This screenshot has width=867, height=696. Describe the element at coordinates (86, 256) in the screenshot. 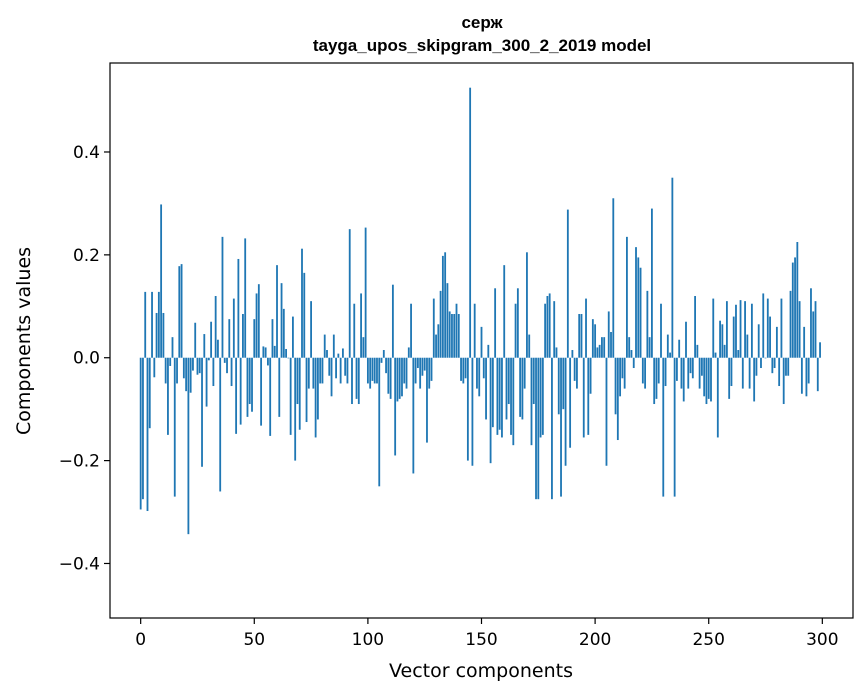

I see `y-tick-label: 0.2` at that location.